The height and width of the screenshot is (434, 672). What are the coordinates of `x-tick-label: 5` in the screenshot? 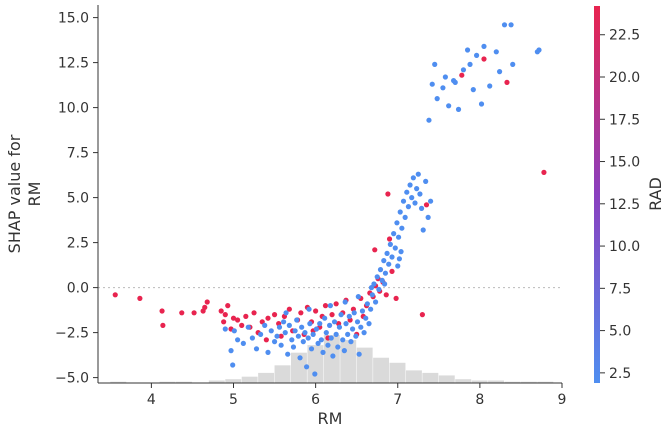 It's located at (233, 400).